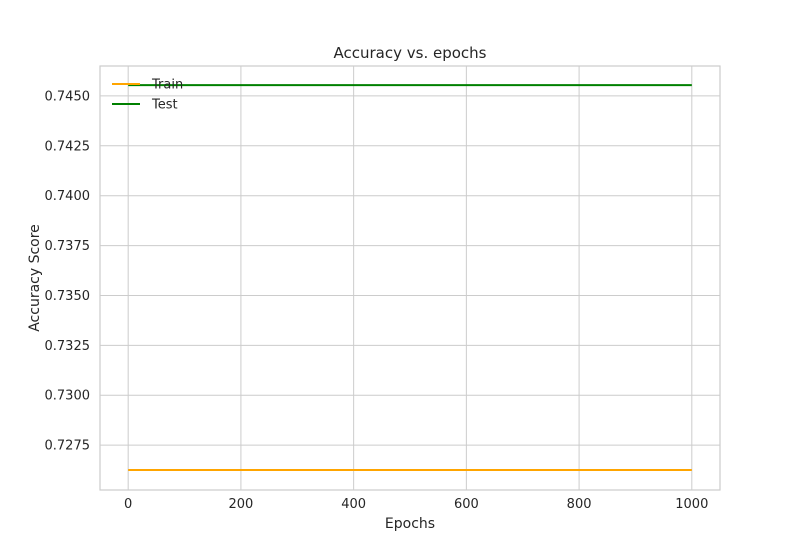 The image size is (800, 550). What do you see at coordinates (579, 504) in the screenshot?
I see `x-tick-label: 800` at bounding box center [579, 504].